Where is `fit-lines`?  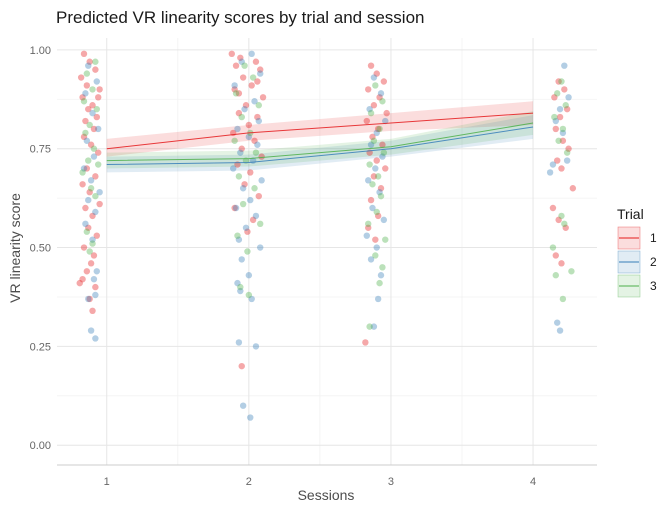
fit-lines is located at coordinates (320, 139).